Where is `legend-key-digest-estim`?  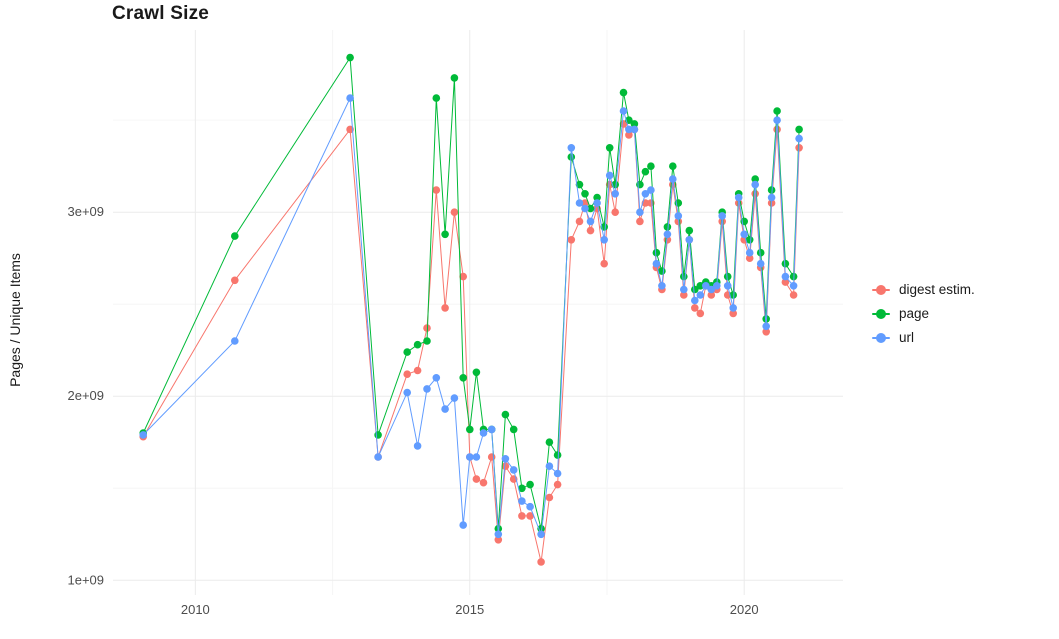 legend-key-digest-estim is located at coordinates (881, 290).